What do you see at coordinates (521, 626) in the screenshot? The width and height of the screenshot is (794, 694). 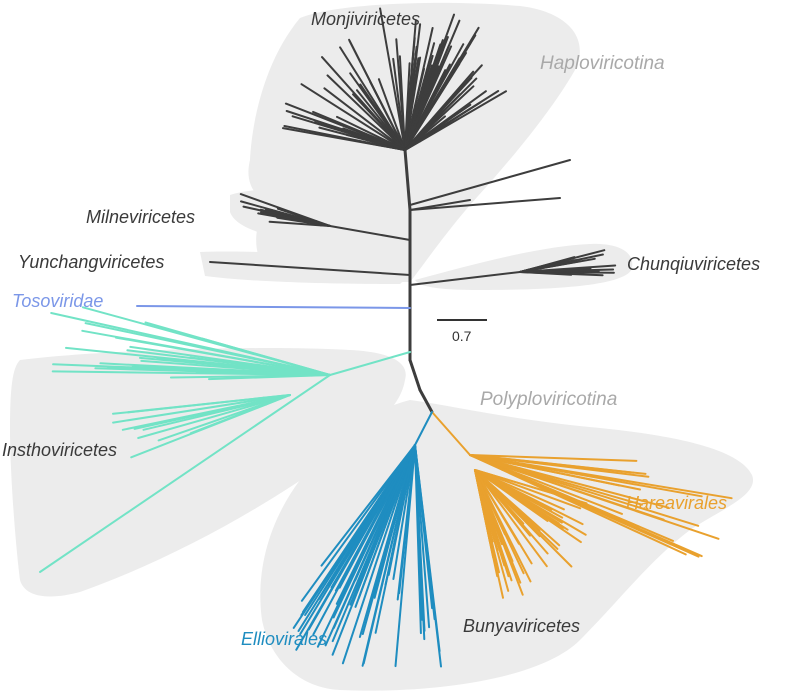 I see `label-bunyaviricetes: Bunyaviricetes` at bounding box center [521, 626].